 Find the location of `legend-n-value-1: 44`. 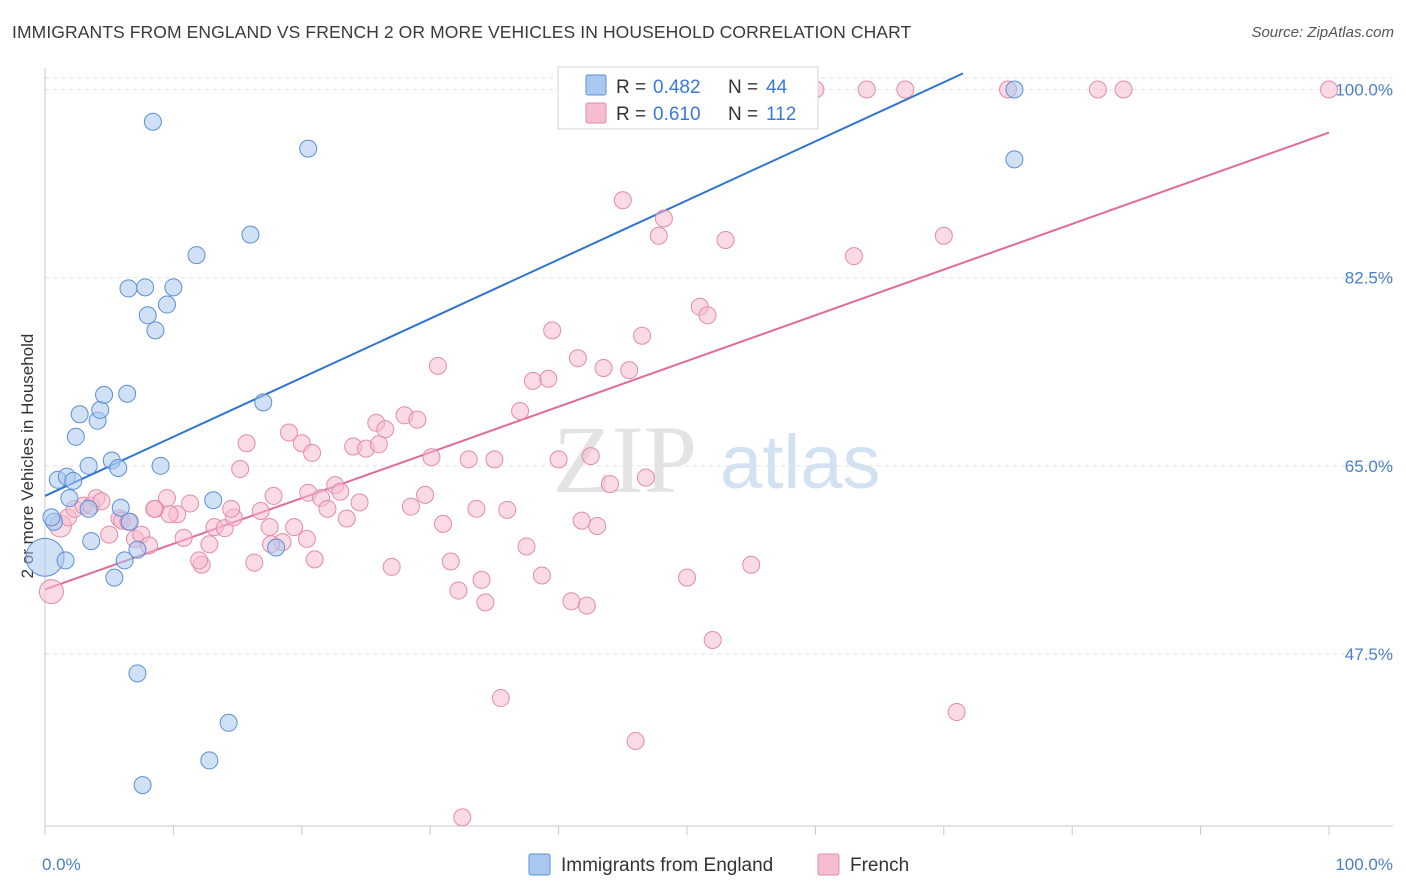

legend-n-value-1: 44 is located at coordinates (777, 87).